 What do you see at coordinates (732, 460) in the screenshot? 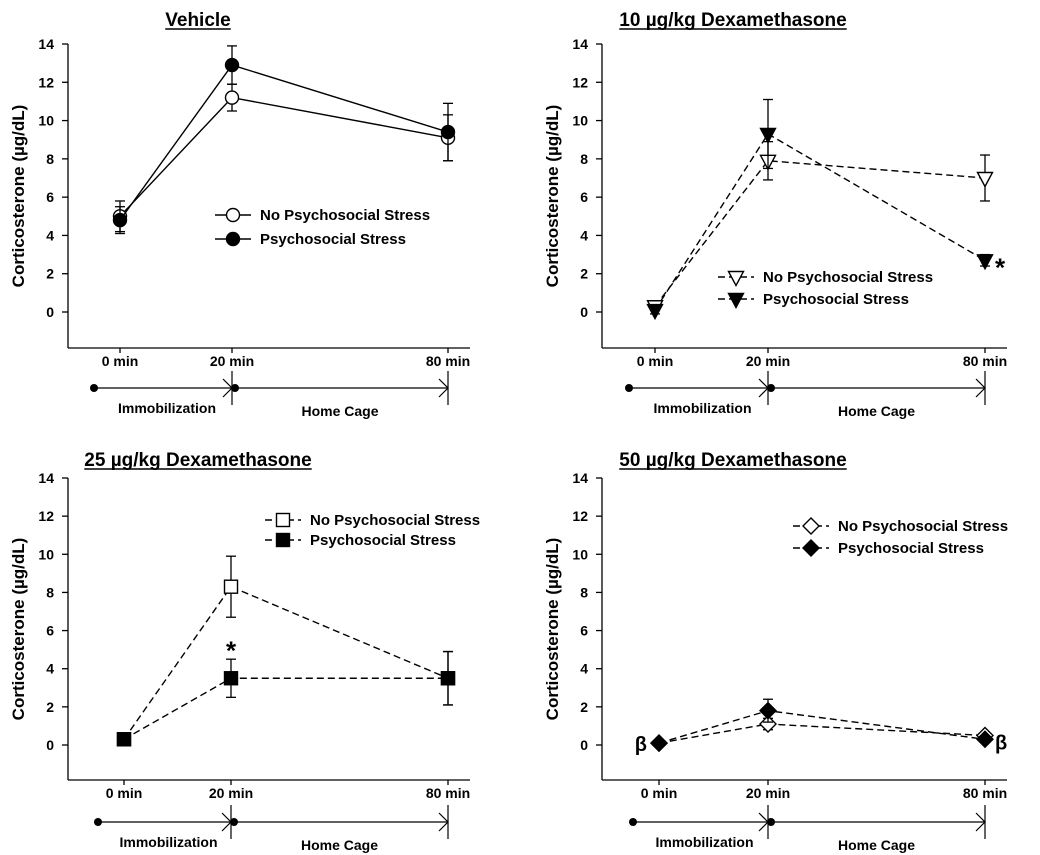
I see `chart-title: 50 µg/kg Dexamethasone` at bounding box center [732, 460].